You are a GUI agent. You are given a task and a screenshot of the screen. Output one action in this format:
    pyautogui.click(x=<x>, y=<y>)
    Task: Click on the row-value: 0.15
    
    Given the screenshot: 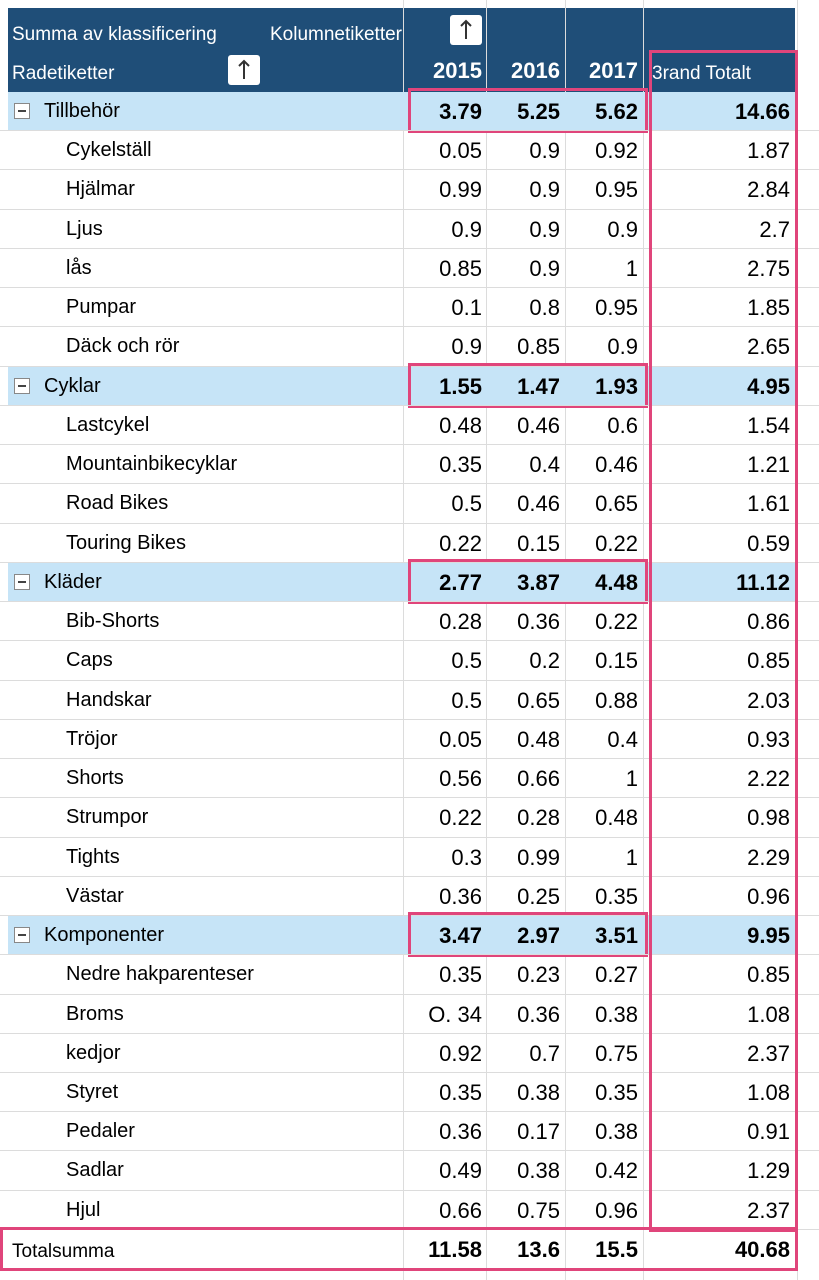 What is the action you would take?
    pyautogui.click(x=538, y=543)
    